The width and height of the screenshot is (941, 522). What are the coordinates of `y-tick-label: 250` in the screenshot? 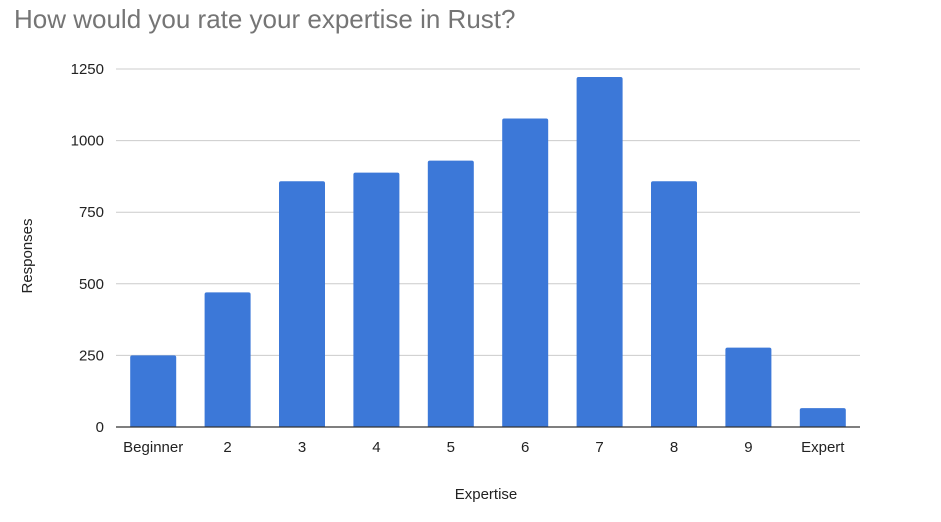 It's located at (91, 355).